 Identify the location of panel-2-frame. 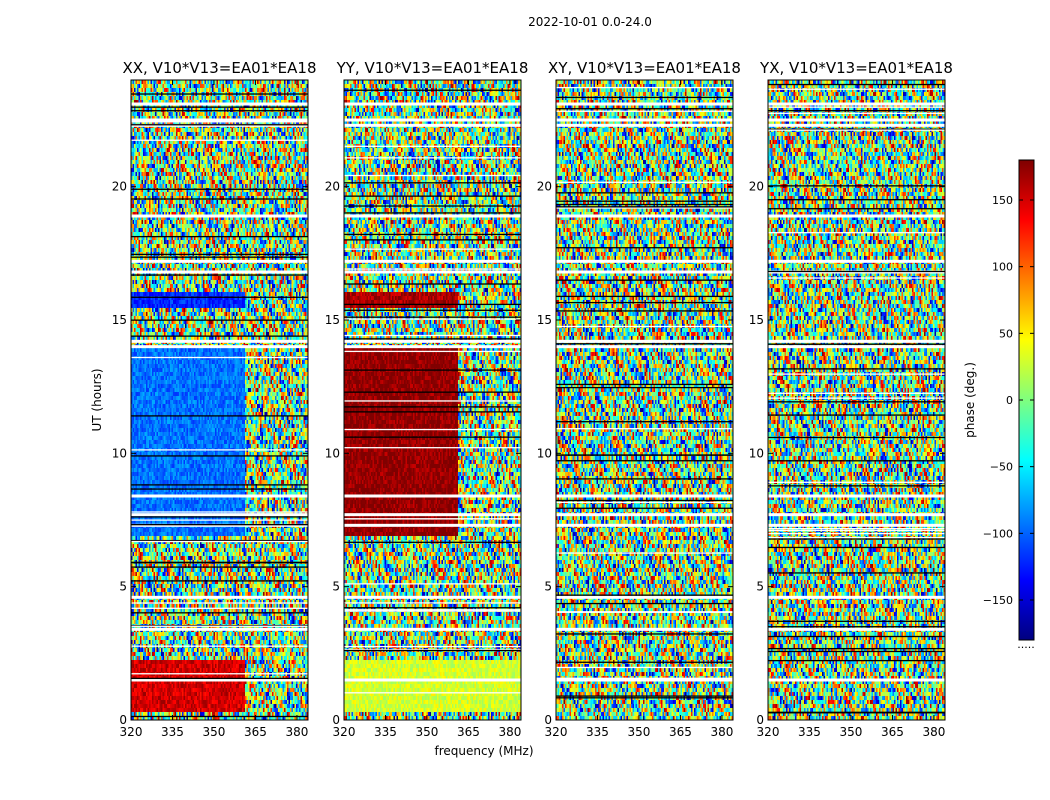
(432, 400).